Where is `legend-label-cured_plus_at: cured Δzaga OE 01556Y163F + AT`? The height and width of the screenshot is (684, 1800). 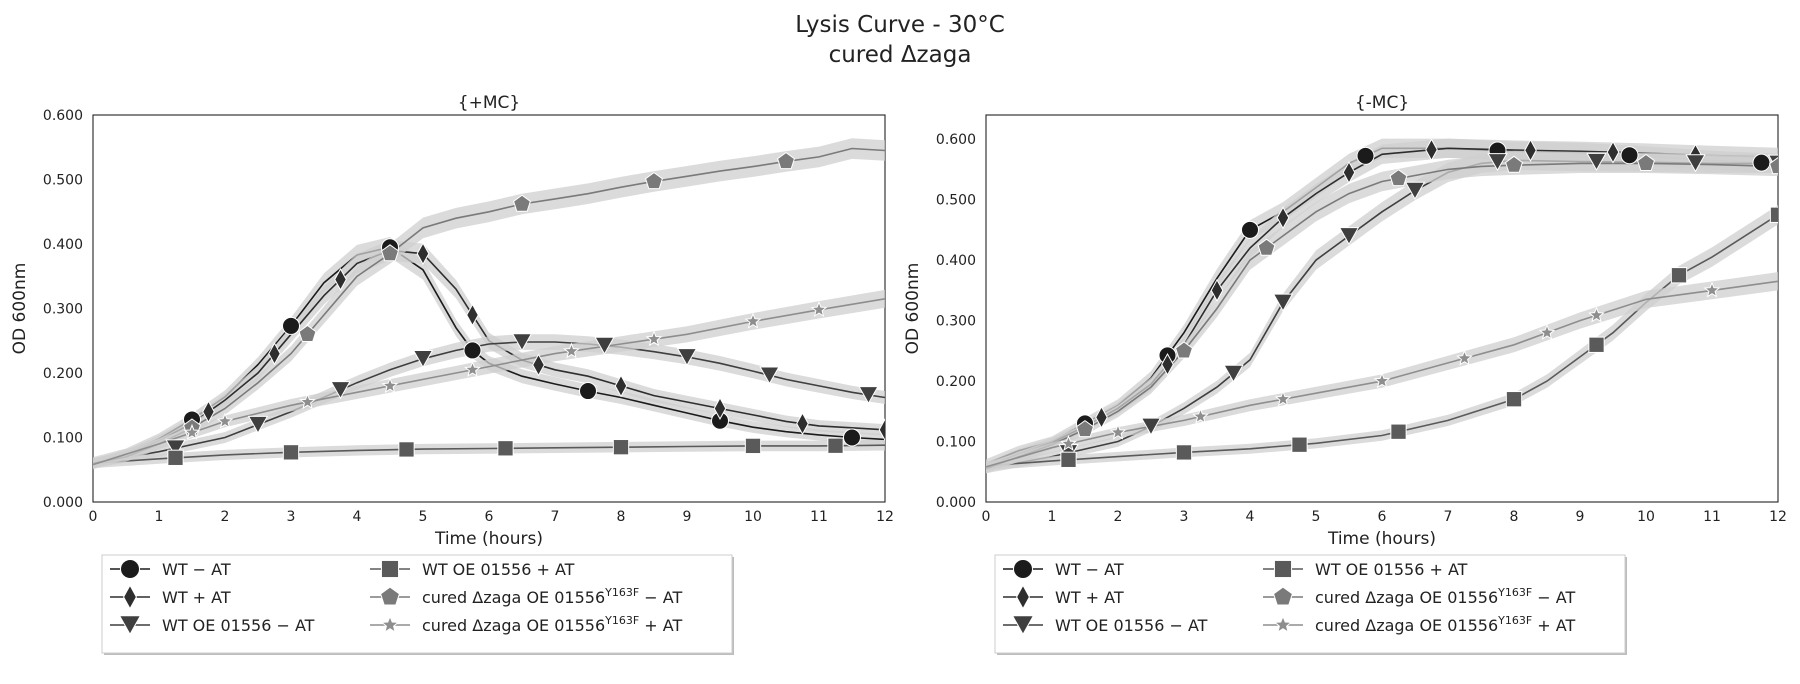
legend-label-cured_plus_at: cured Δzaga OE 01556Y163F + AT is located at coordinates (1445, 624).